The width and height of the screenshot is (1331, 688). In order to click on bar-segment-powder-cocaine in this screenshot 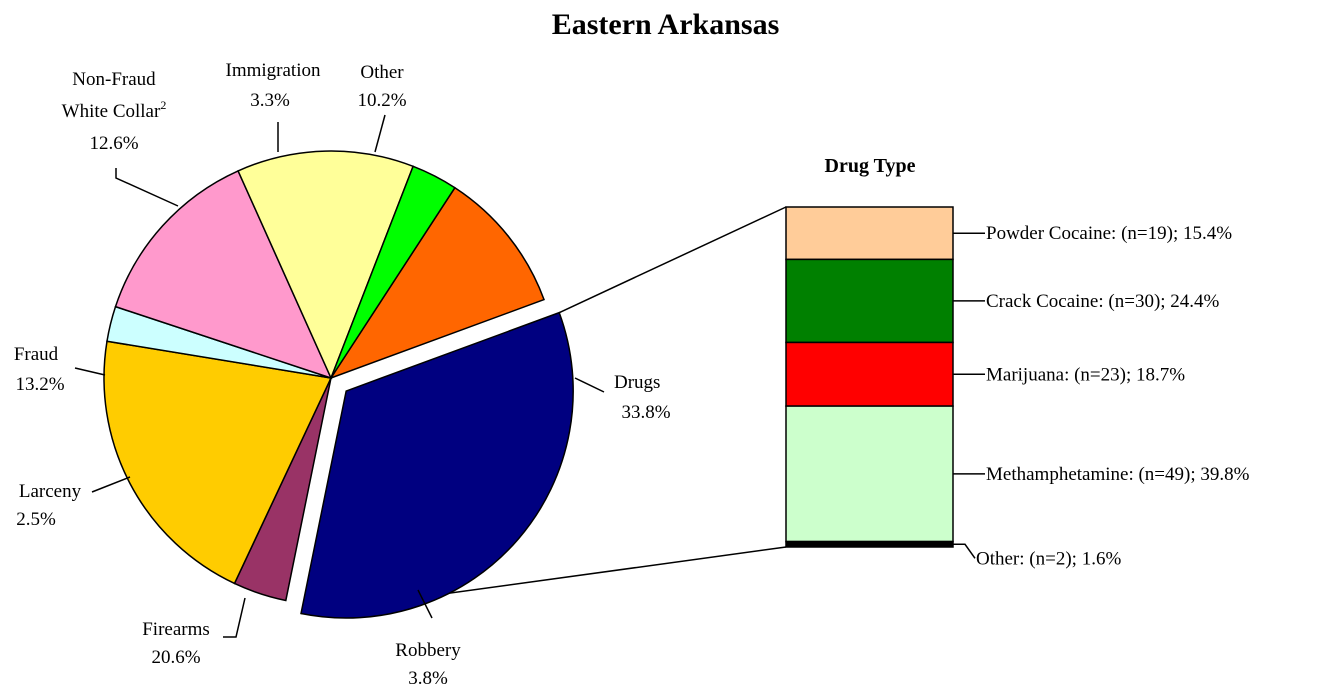, I will do `click(869, 233)`.